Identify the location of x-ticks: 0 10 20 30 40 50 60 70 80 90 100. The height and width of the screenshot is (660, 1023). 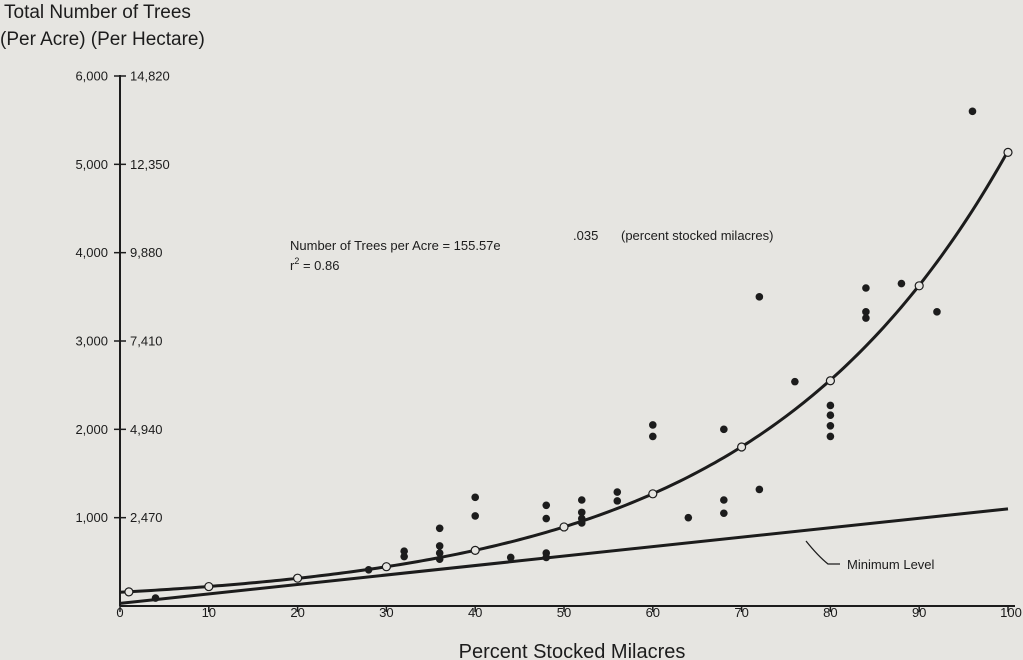
(568, 612).